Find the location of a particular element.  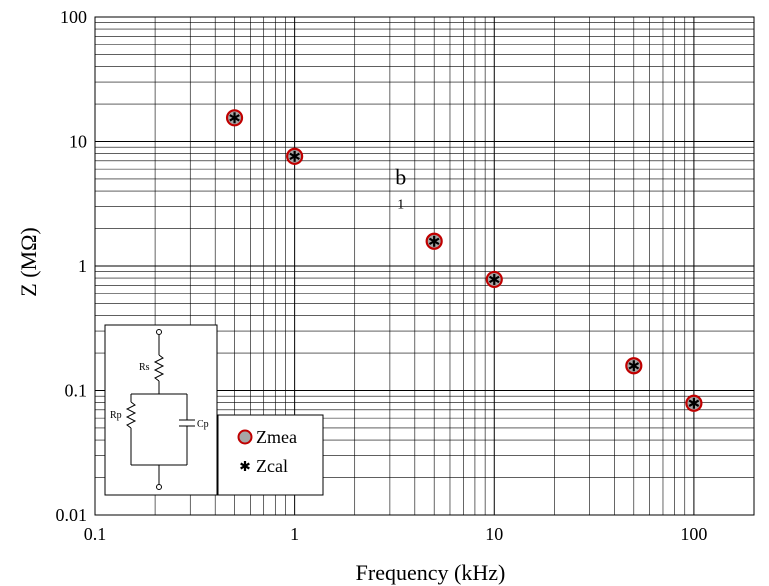

chart-annotations: b1 is located at coordinates (400, 189).